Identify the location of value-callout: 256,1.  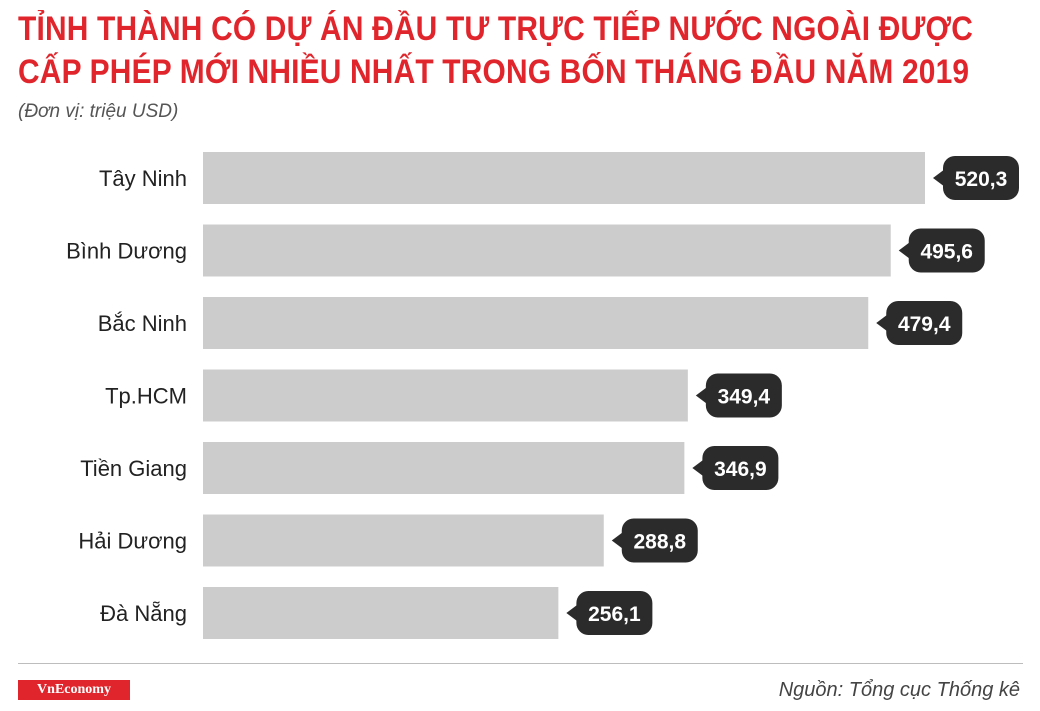
(609, 613).